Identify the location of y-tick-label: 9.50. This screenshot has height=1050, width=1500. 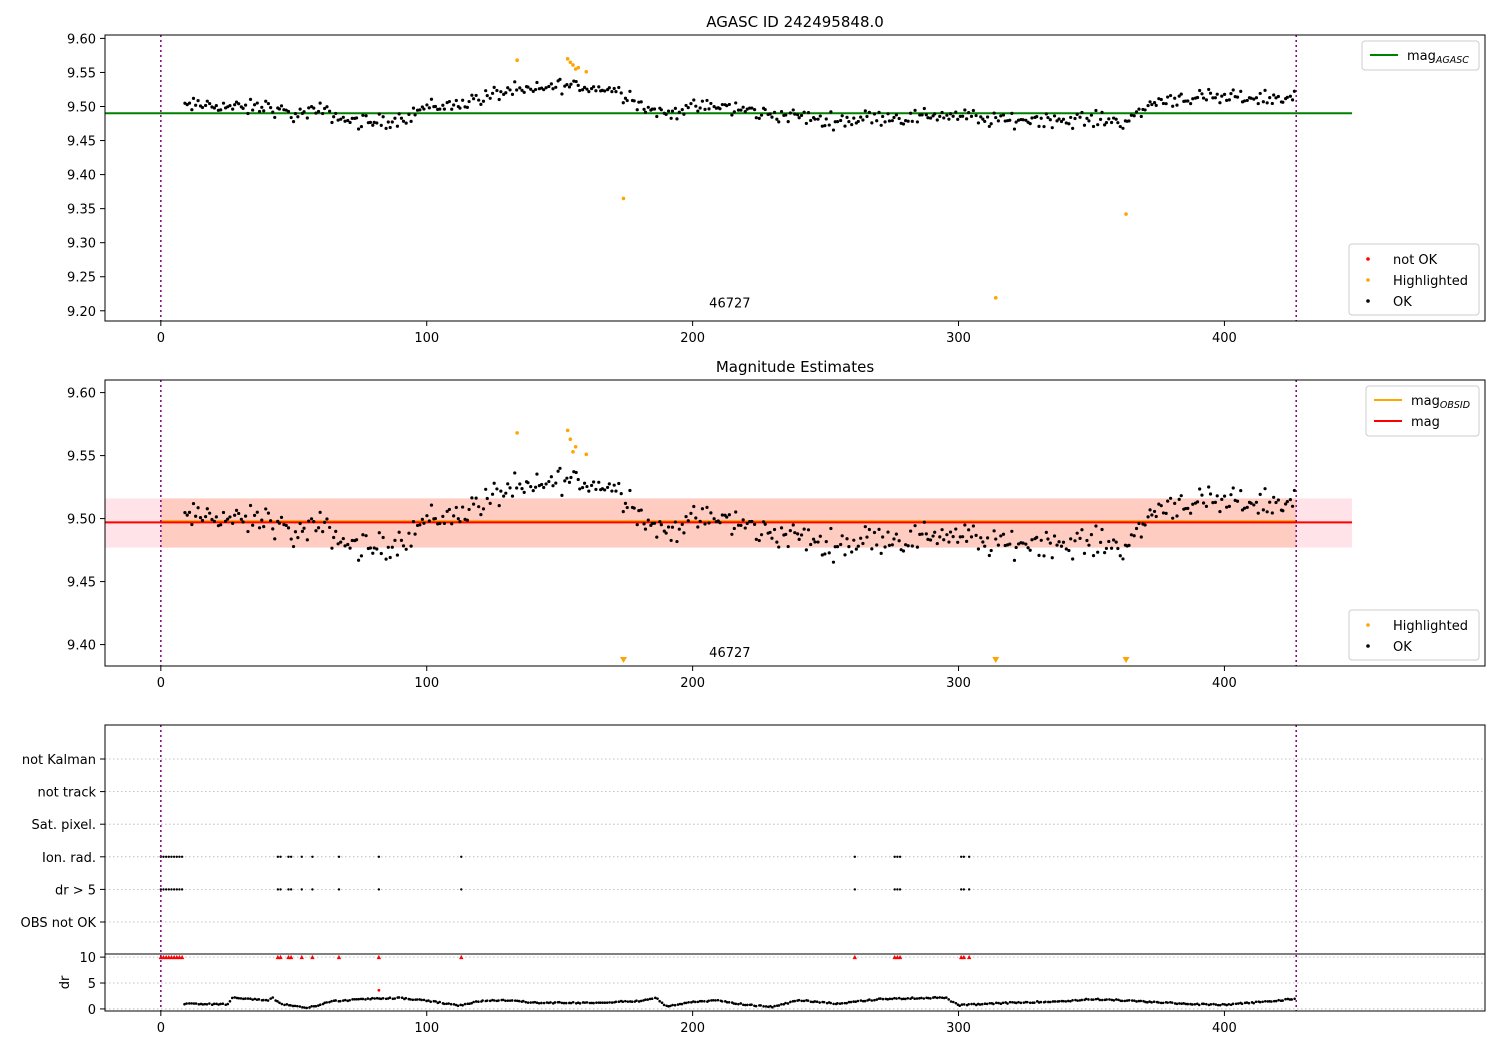
(81, 520).